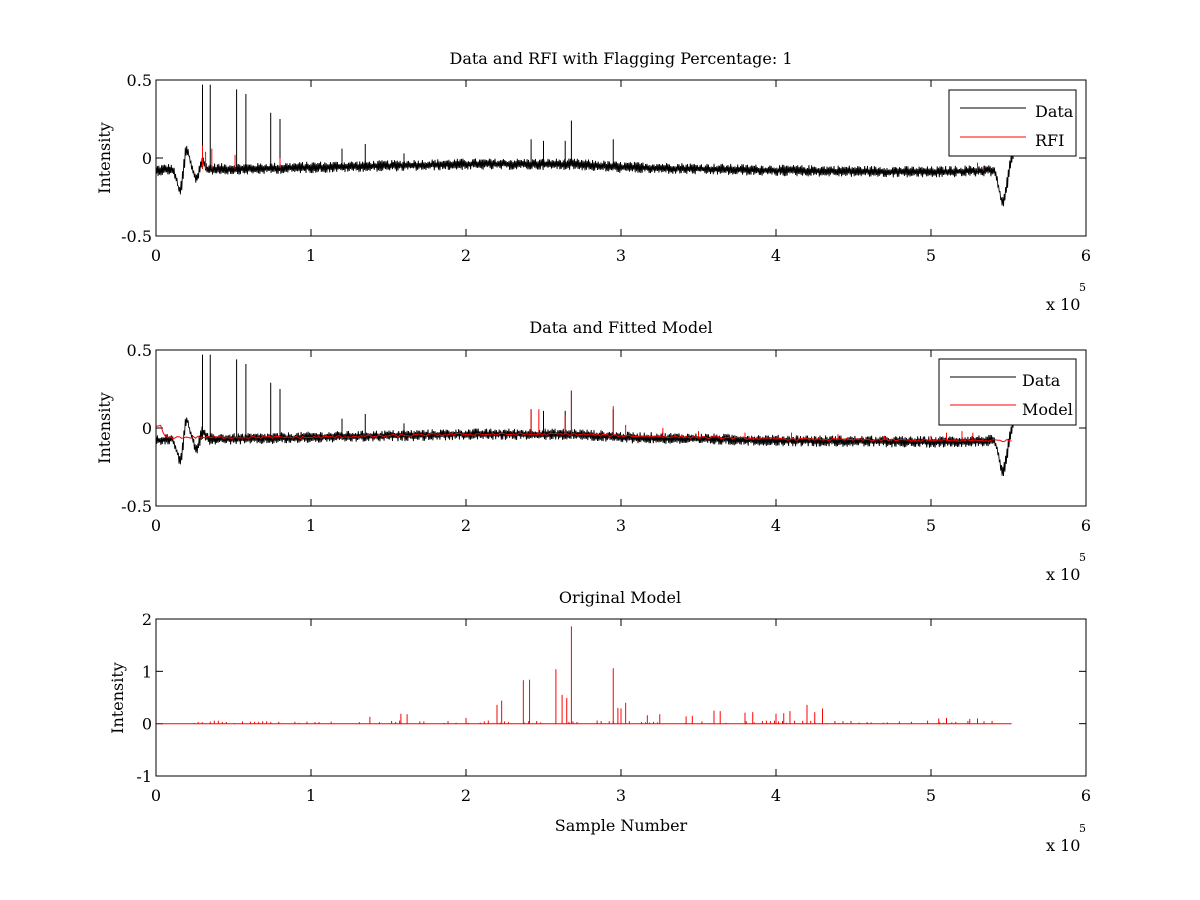 The height and width of the screenshot is (900, 1200). I want to click on panel-2-legend-box, so click(1007, 392).